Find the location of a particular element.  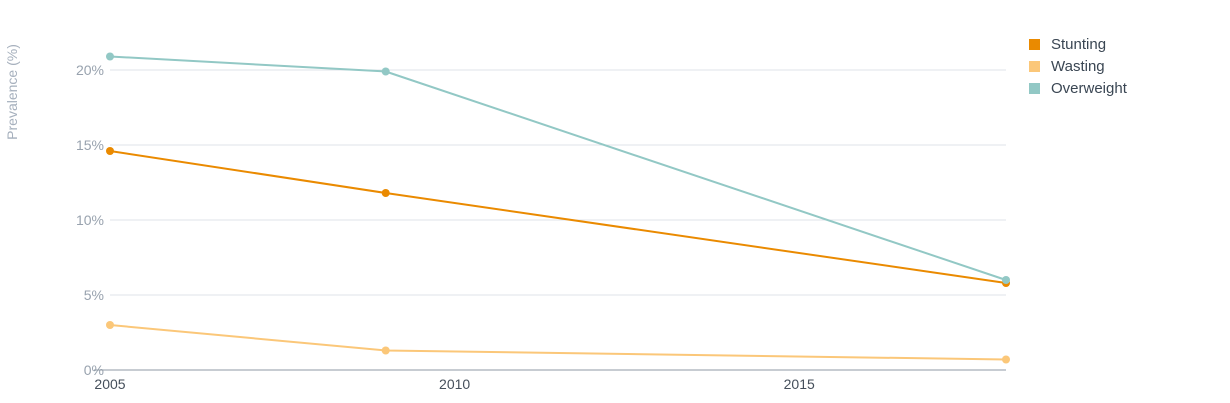

y-tick-label: 5% is located at coordinates (94, 295).